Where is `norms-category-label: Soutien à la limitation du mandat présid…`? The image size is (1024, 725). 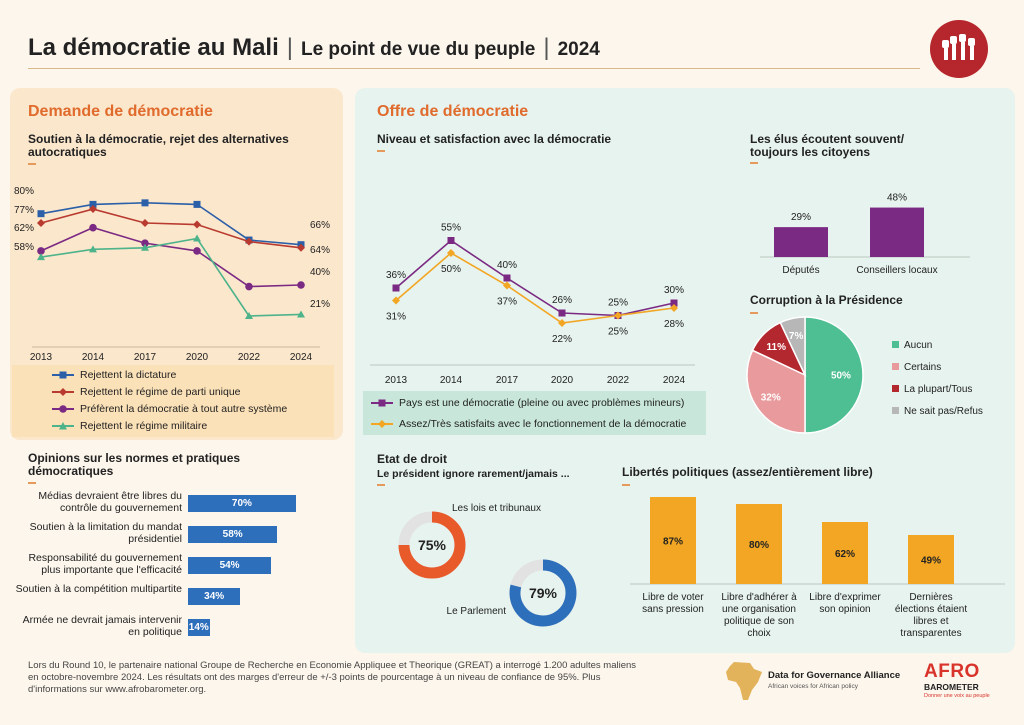 norms-category-label: Soutien à la limitation du mandat présid… is located at coordinates (105, 533).